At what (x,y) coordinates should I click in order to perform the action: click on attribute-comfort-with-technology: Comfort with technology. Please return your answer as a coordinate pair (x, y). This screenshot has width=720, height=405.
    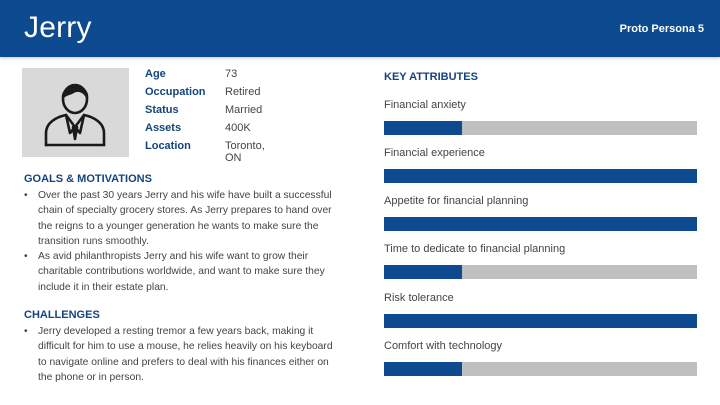
    Looking at the image, I should click on (540, 358).